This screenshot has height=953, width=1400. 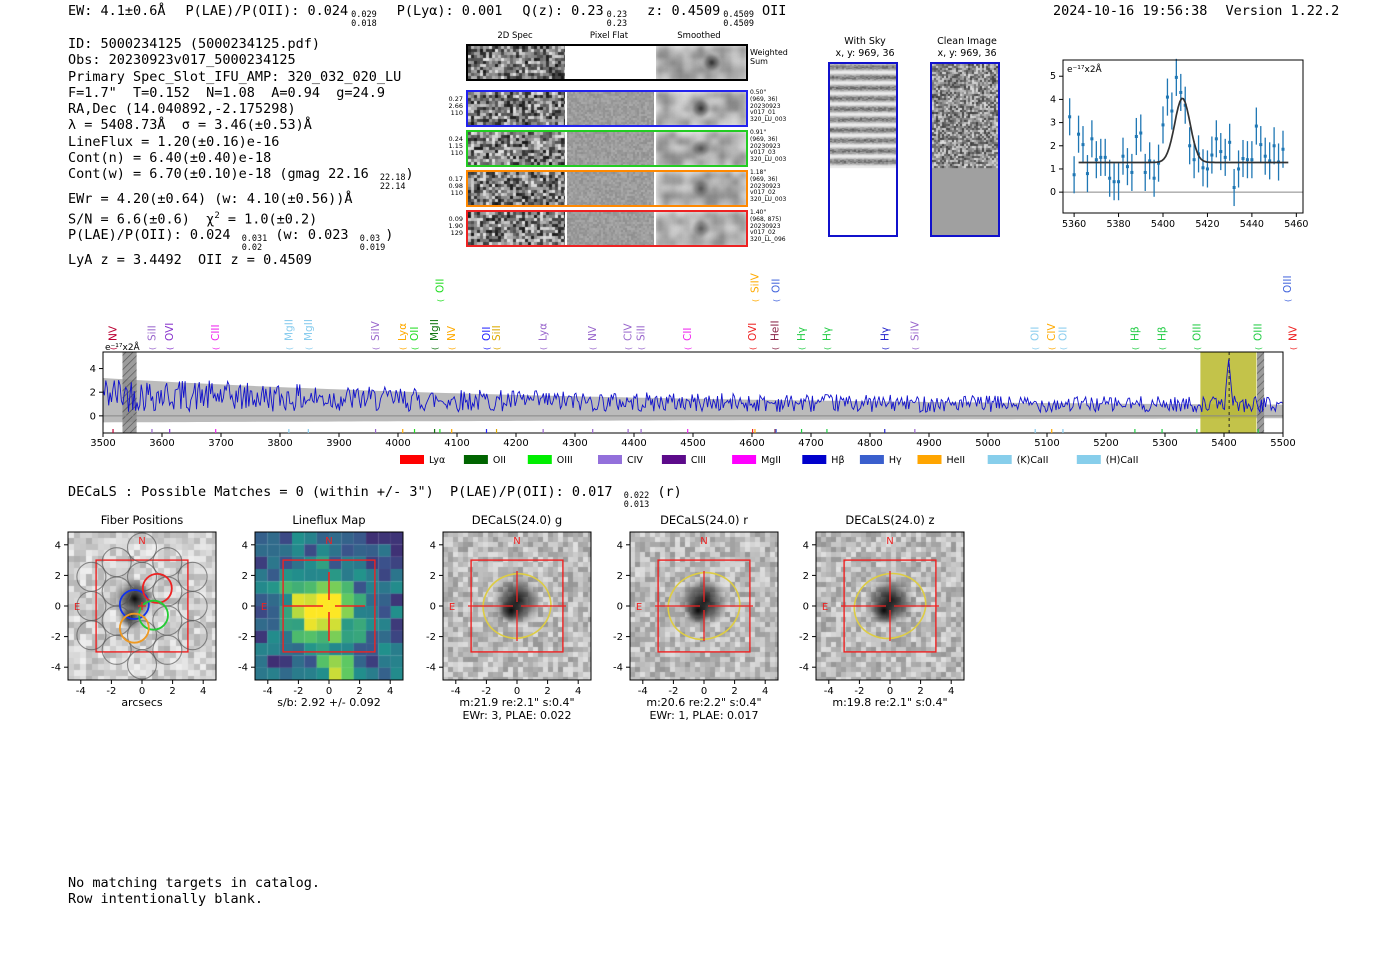 I want to click on spec2d-col-header: 2D Spec, so click(x=515, y=36).